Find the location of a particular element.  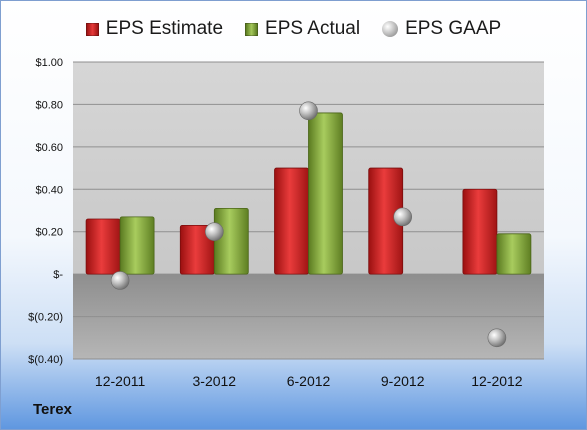

legend-item-eps-estimate: EPS Estimate is located at coordinates (154, 29).